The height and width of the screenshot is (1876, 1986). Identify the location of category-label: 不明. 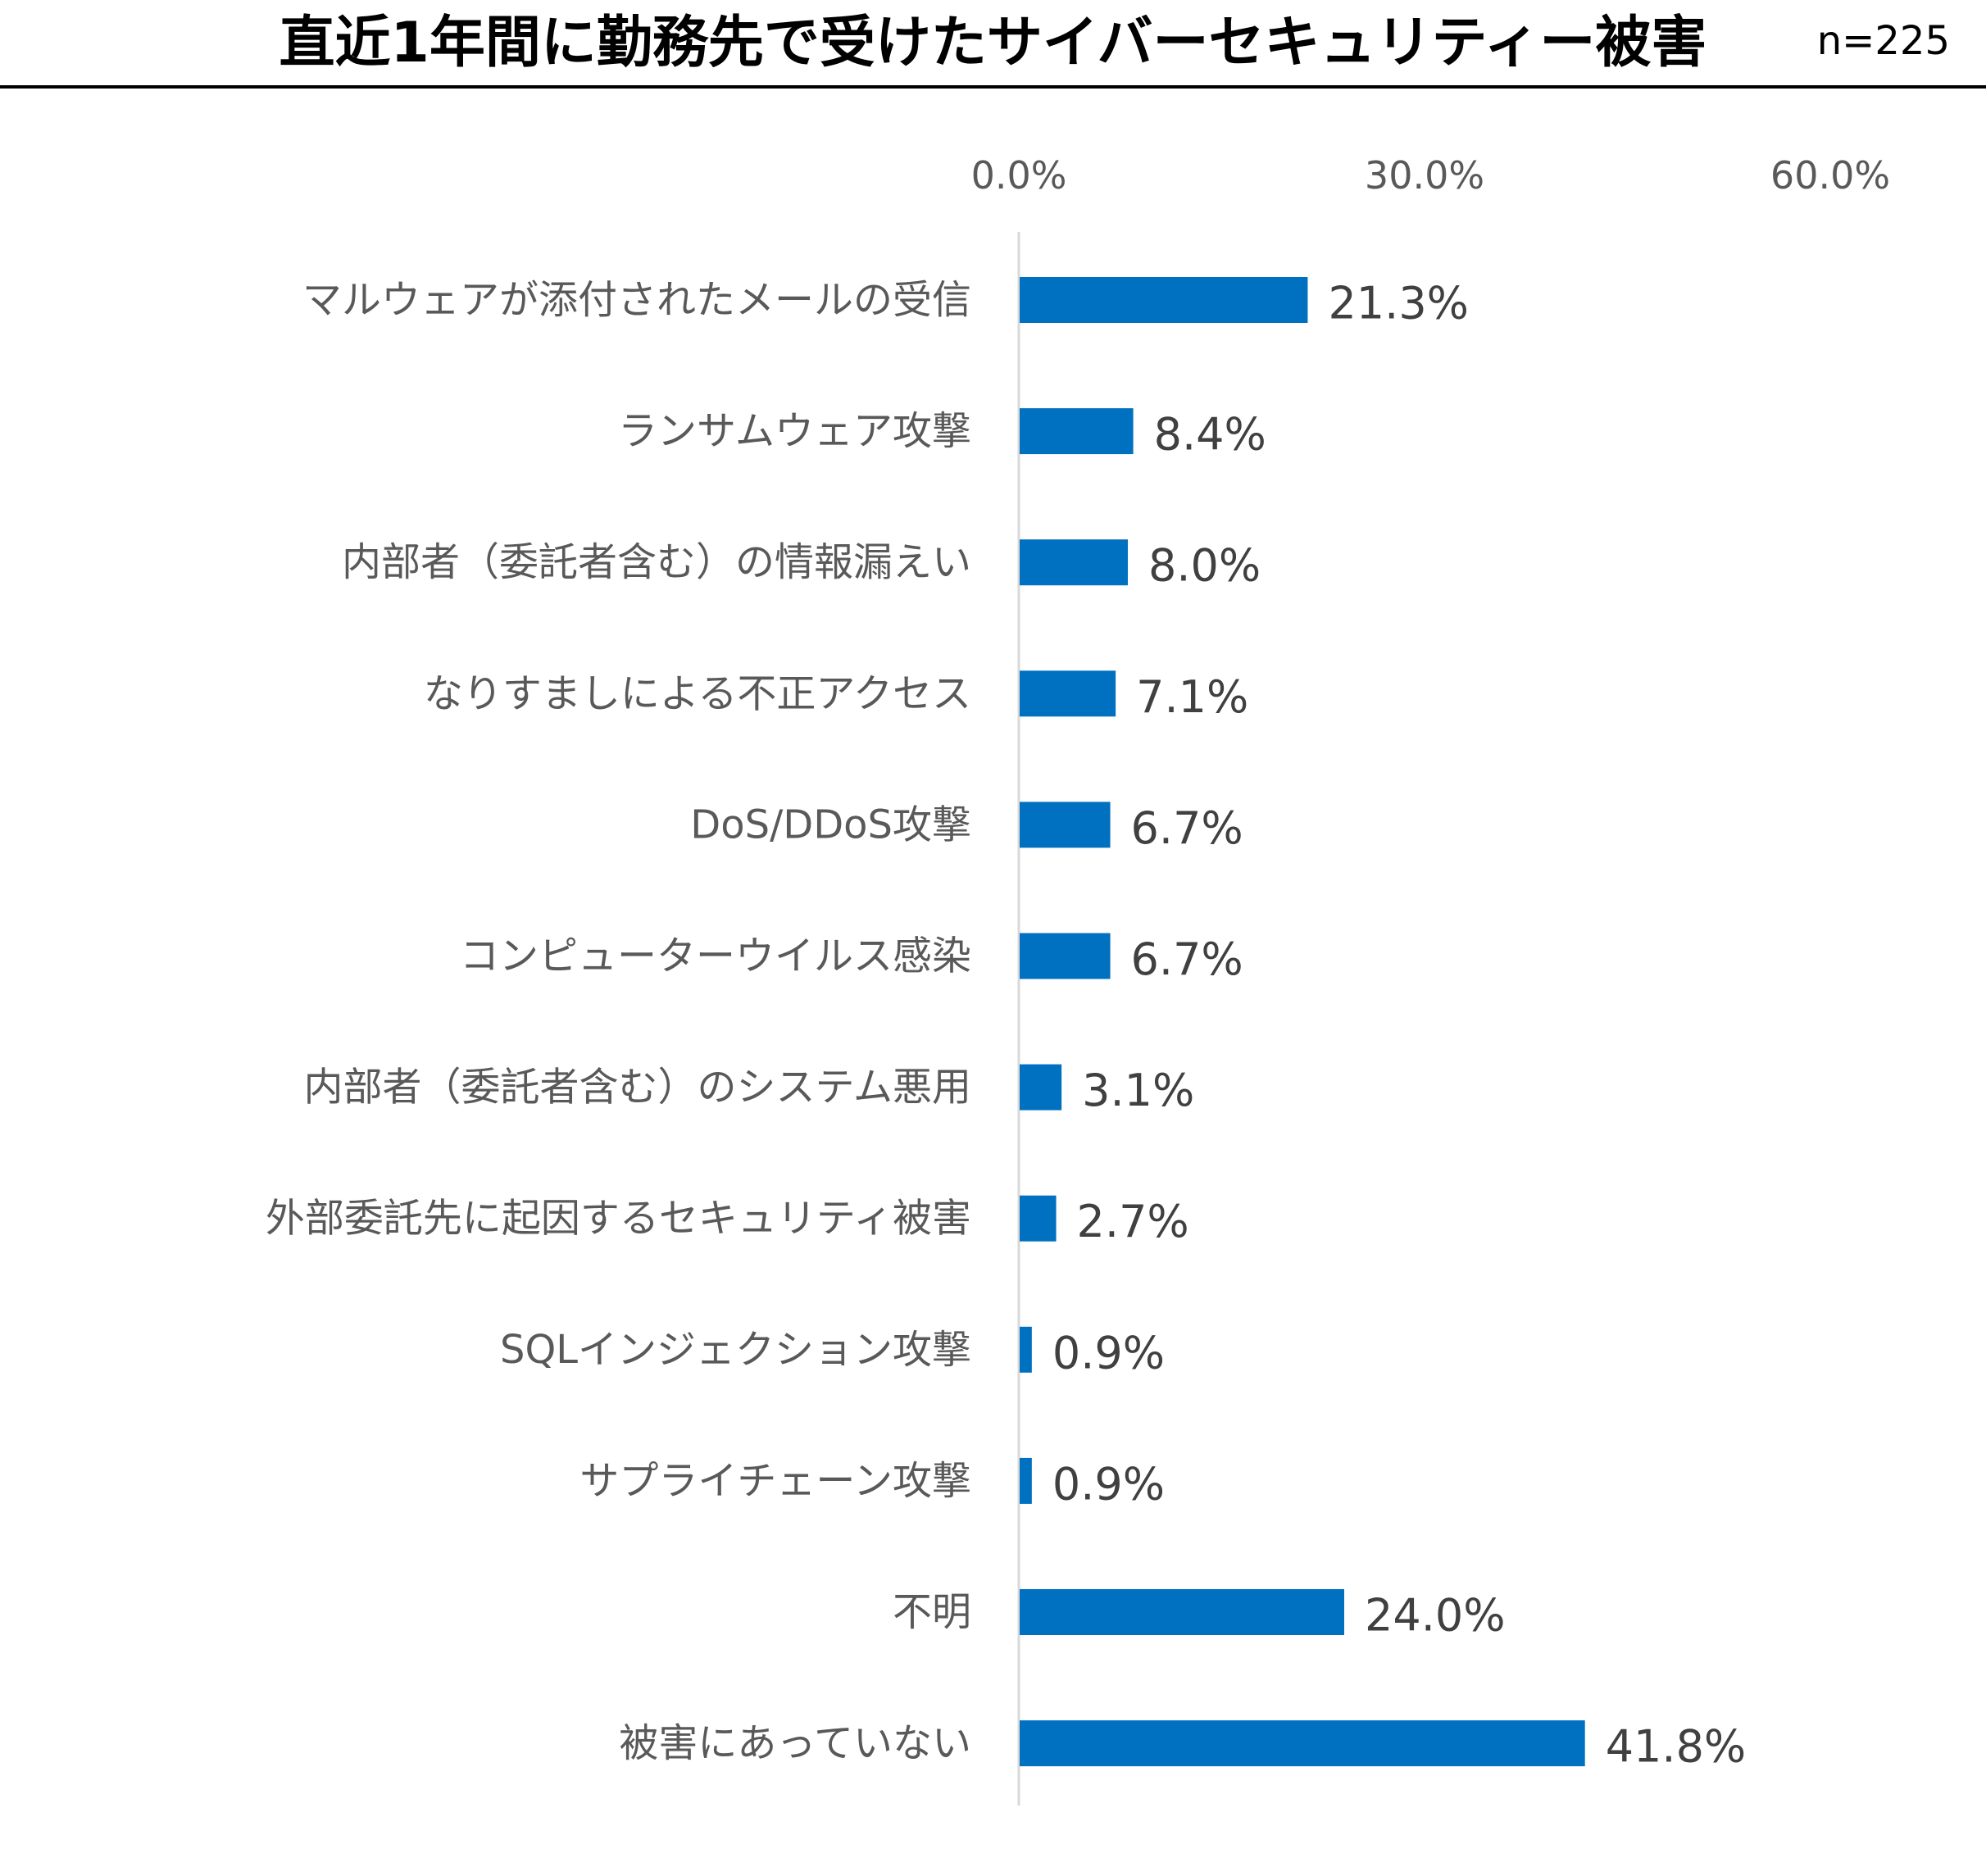
(932, 1612).